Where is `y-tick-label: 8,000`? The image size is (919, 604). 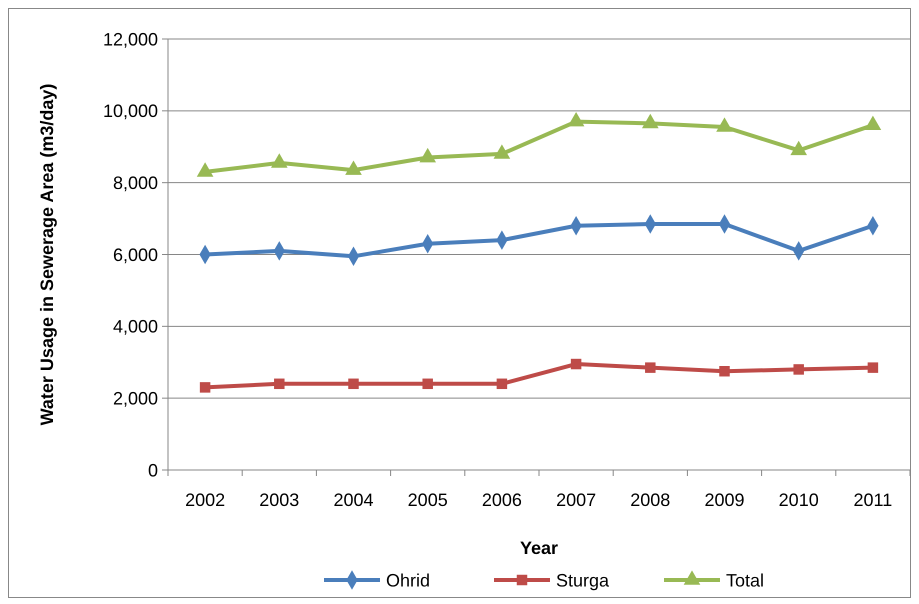 y-tick-label: 8,000 is located at coordinates (135, 182).